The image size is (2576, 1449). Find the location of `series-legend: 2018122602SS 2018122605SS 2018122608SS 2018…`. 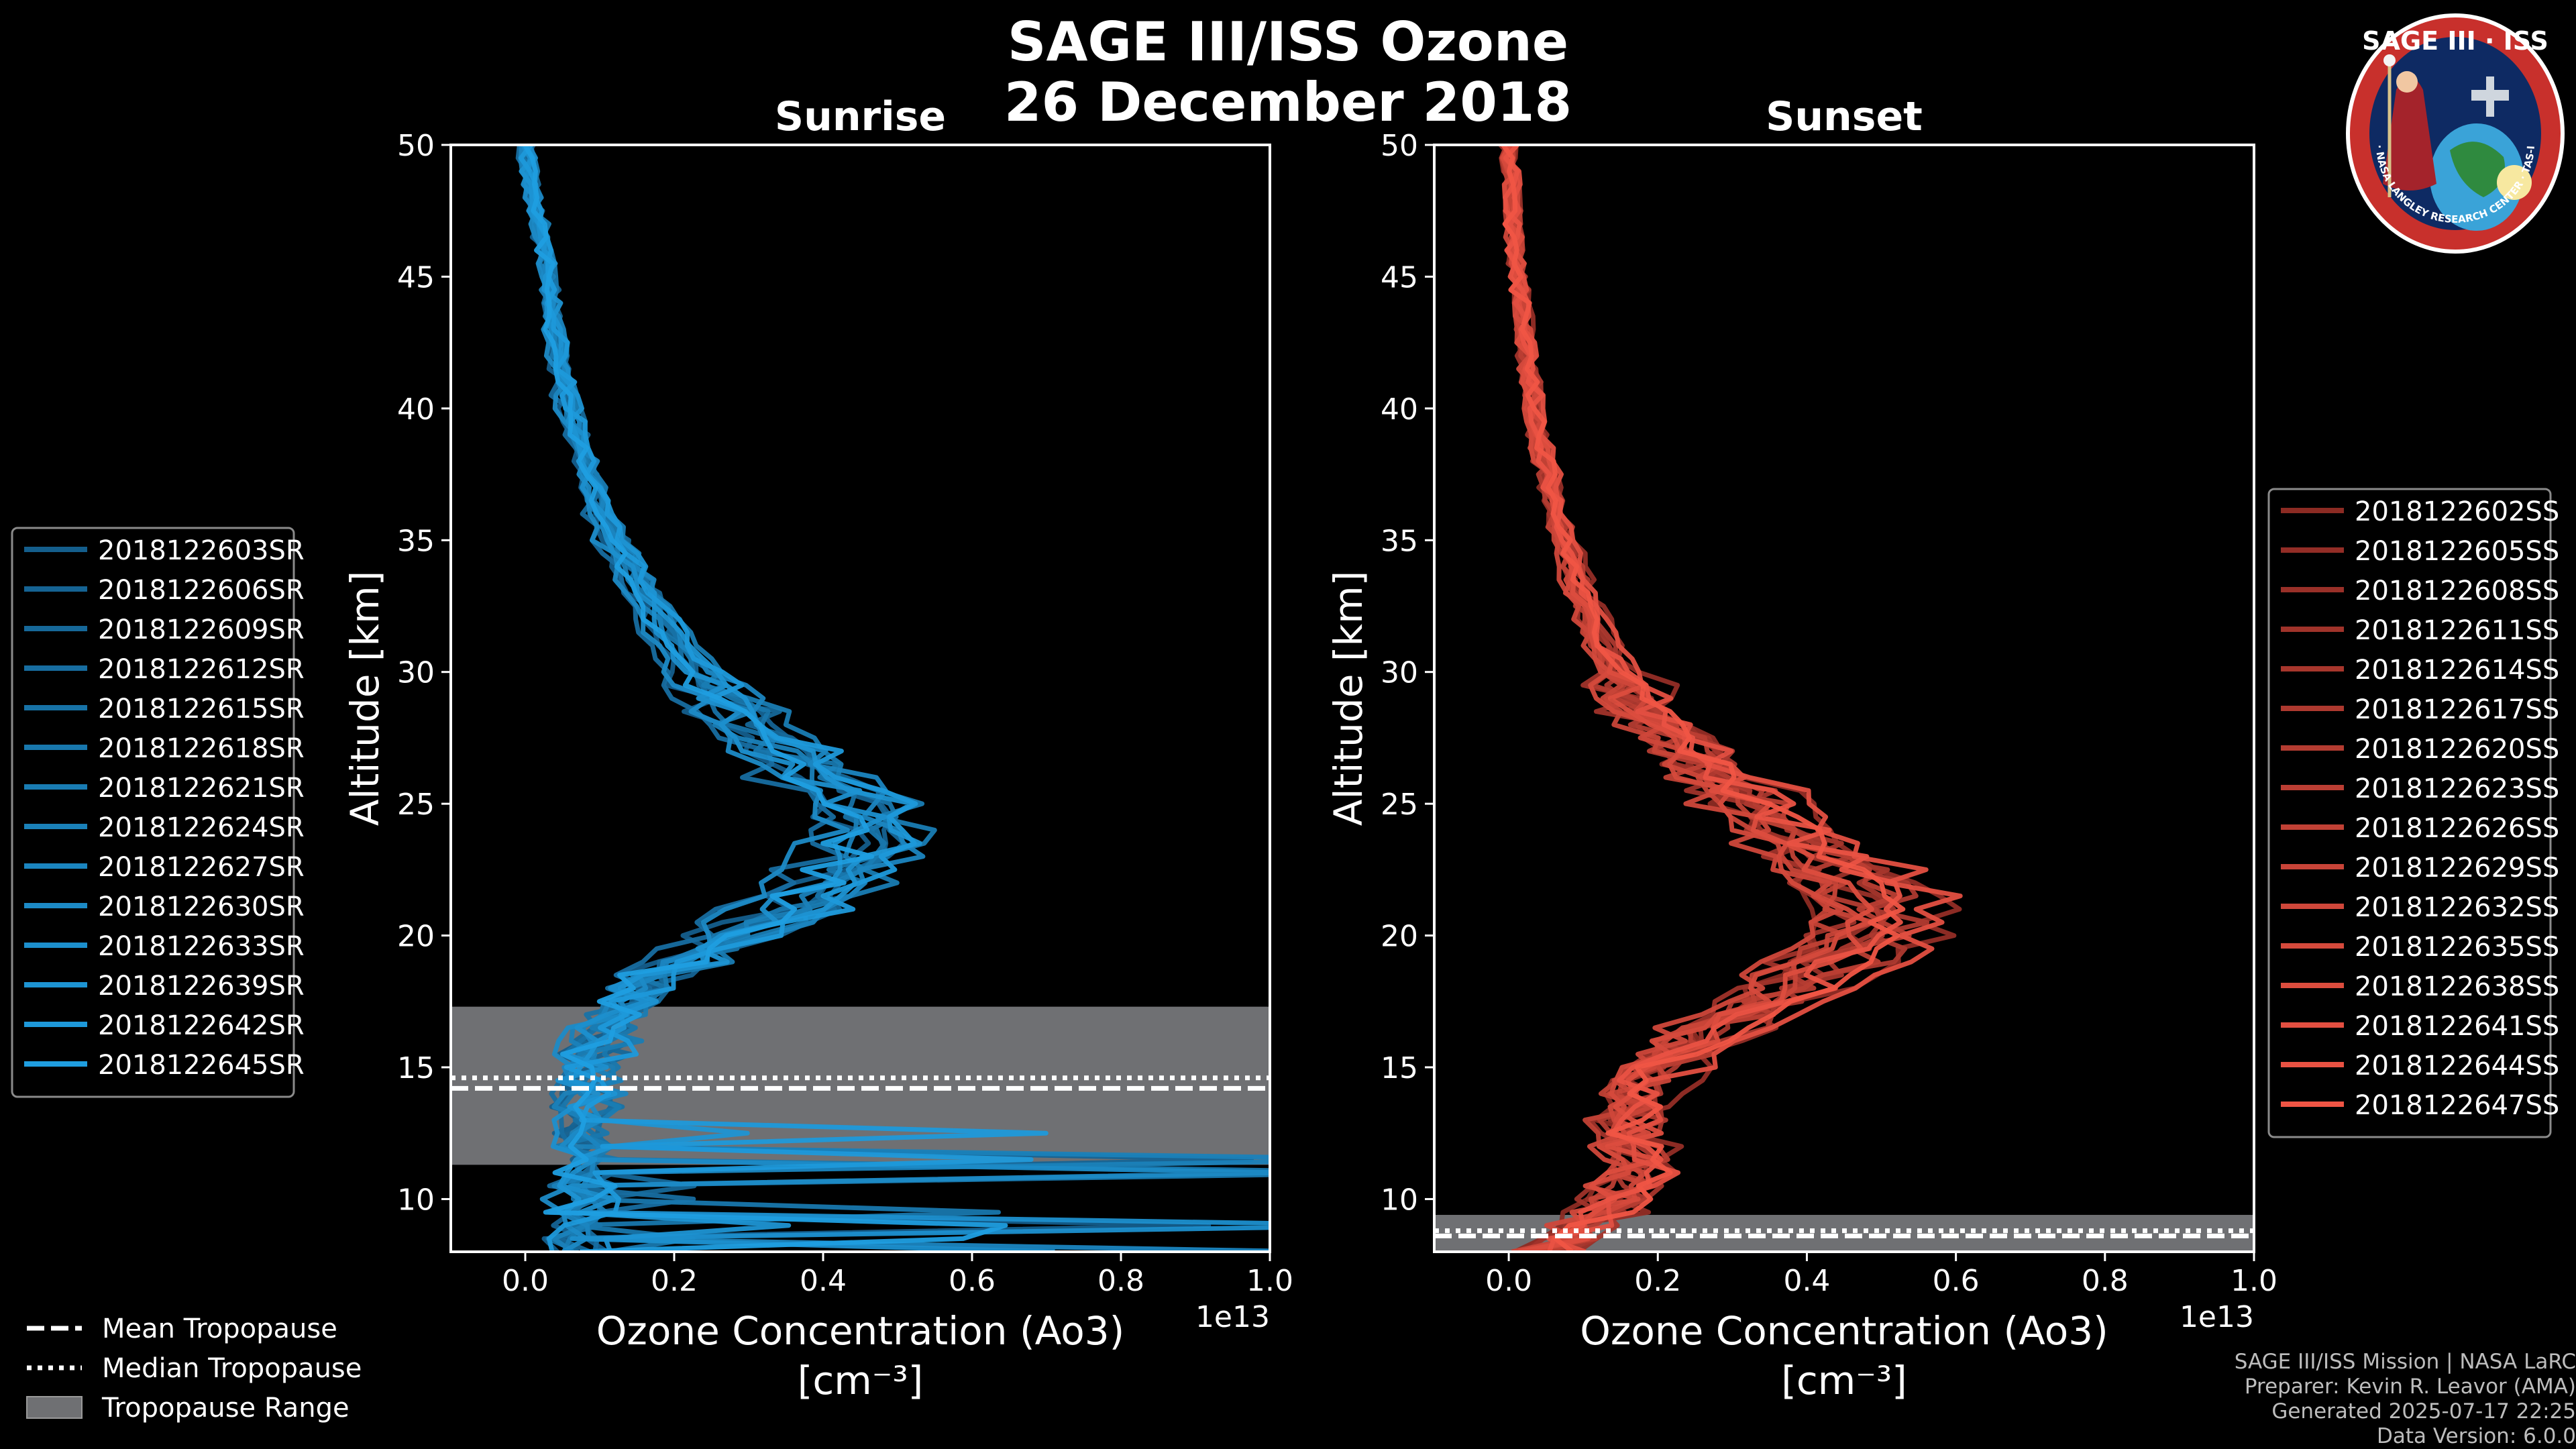

series-legend: 2018122602SS 2018122605SS 2018122608SS 2018… is located at coordinates (2413, 813).